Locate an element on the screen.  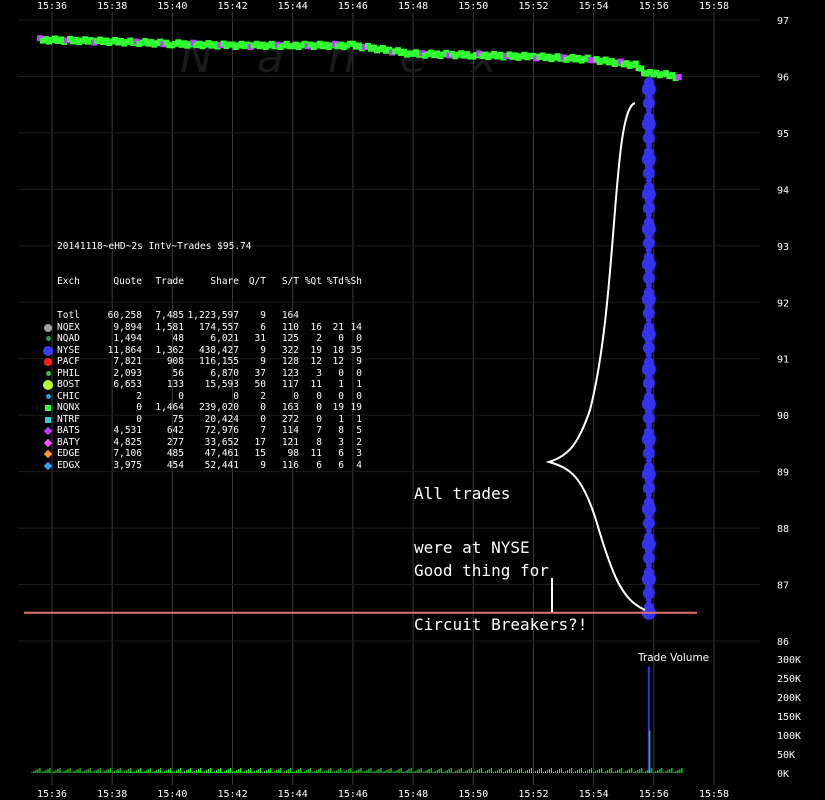
x-tick-label: 15:46 is located at coordinates (353, 794).